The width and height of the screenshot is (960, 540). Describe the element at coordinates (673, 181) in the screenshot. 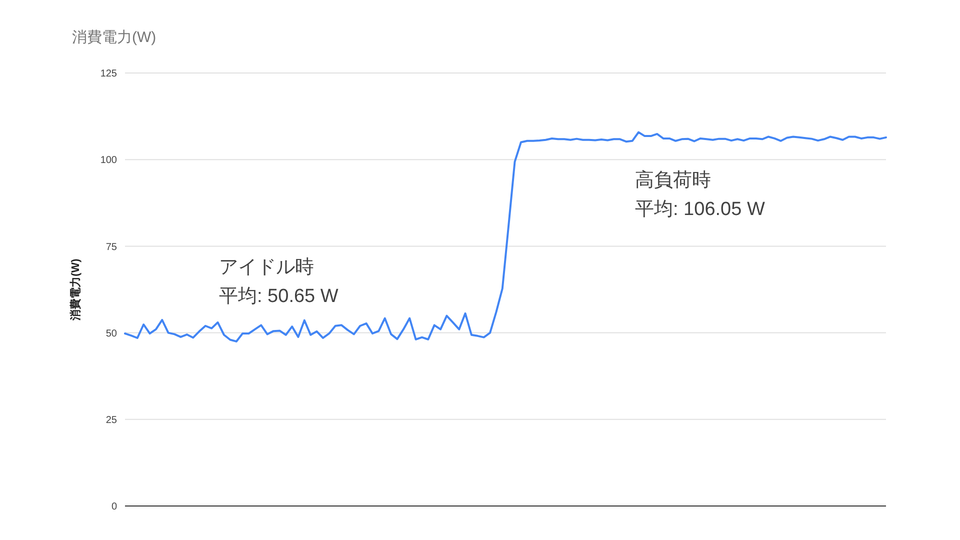

I see `annotation: 高負荷時` at that location.